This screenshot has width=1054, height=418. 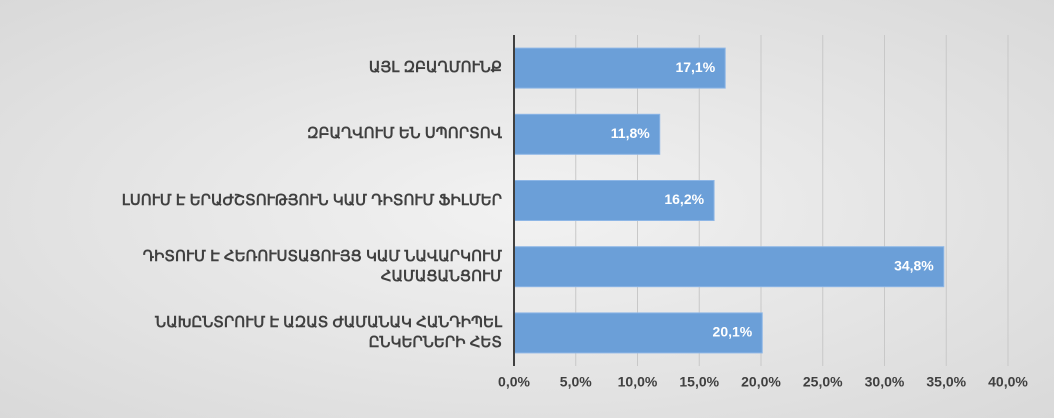 What do you see at coordinates (946, 382) in the screenshot?
I see `x-tick-label: 35,0%` at bounding box center [946, 382].